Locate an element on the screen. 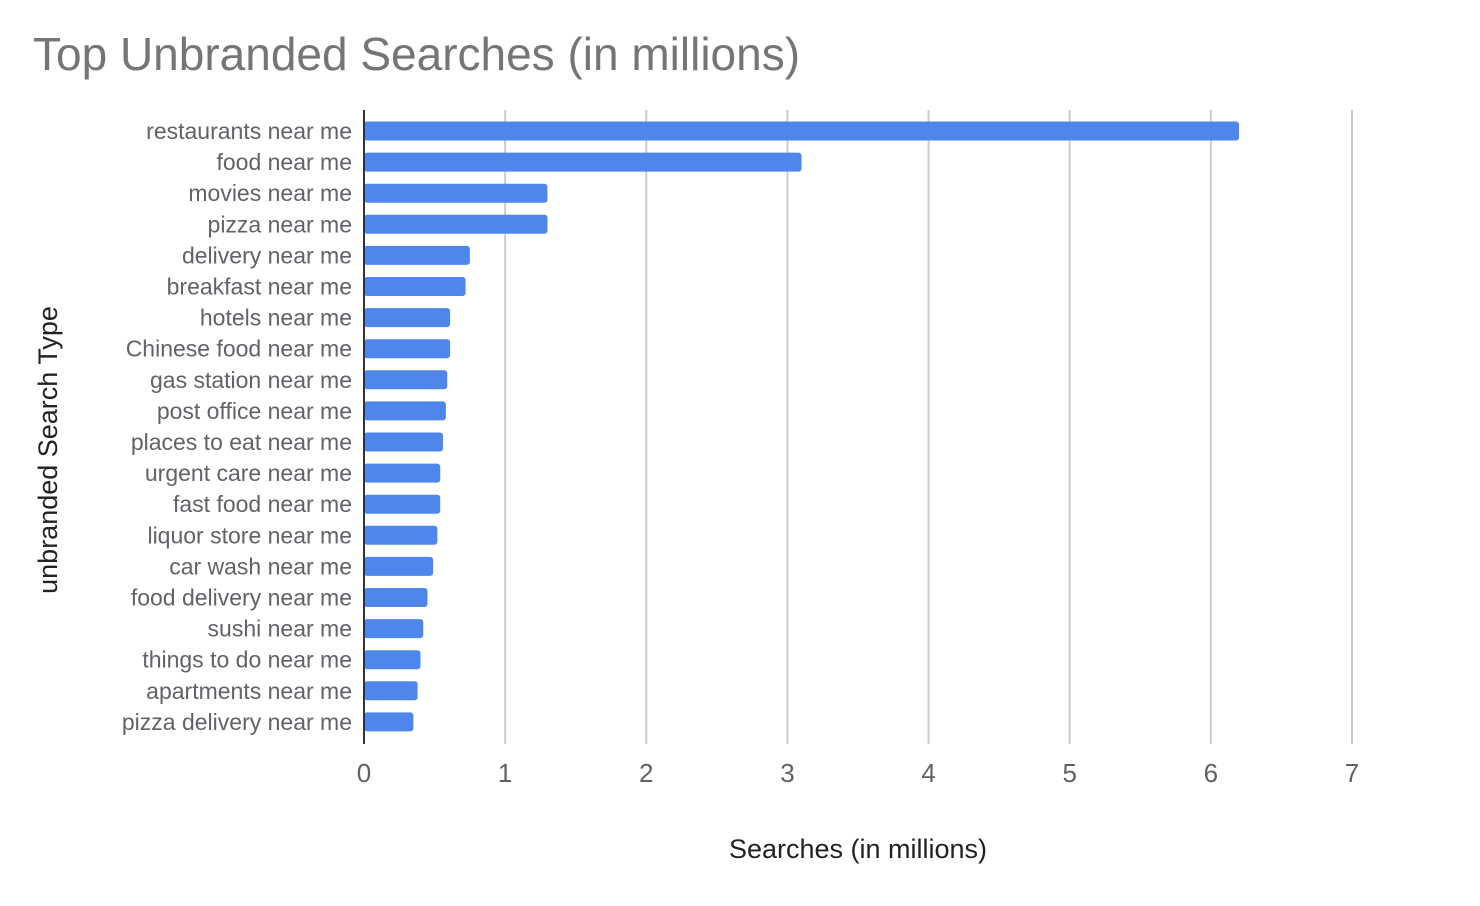 This screenshot has width=1480, height=906. category-label: hotels near me is located at coordinates (276, 318).